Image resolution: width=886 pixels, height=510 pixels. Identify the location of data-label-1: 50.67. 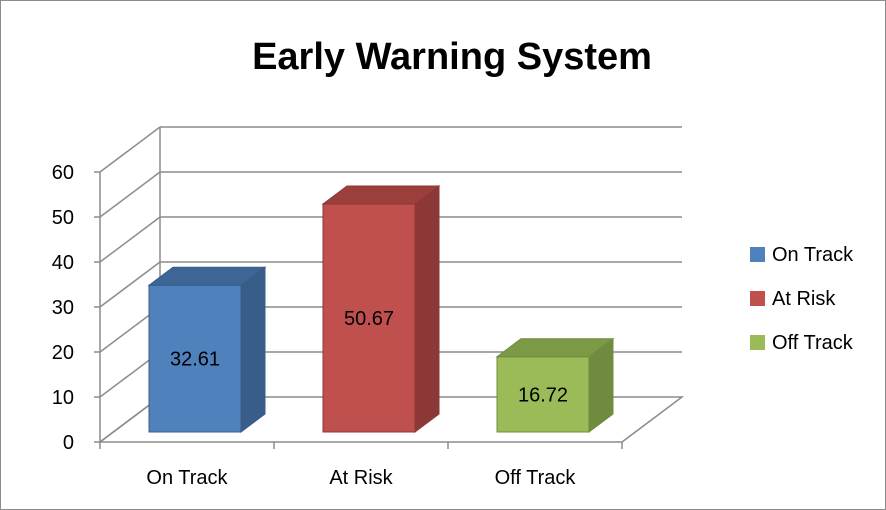
(369, 319).